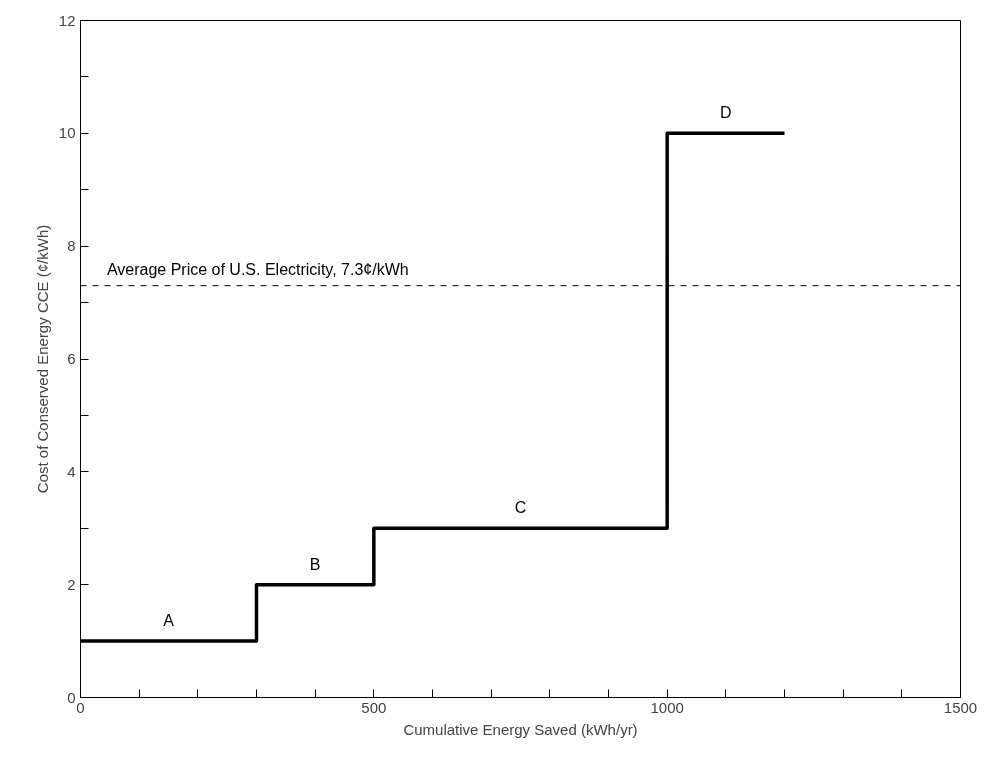 The image size is (1006, 757). What do you see at coordinates (42, 359) in the screenshot?
I see `y-axis-title: Cost of Conserved Energy CCE (¢/kWh)` at bounding box center [42, 359].